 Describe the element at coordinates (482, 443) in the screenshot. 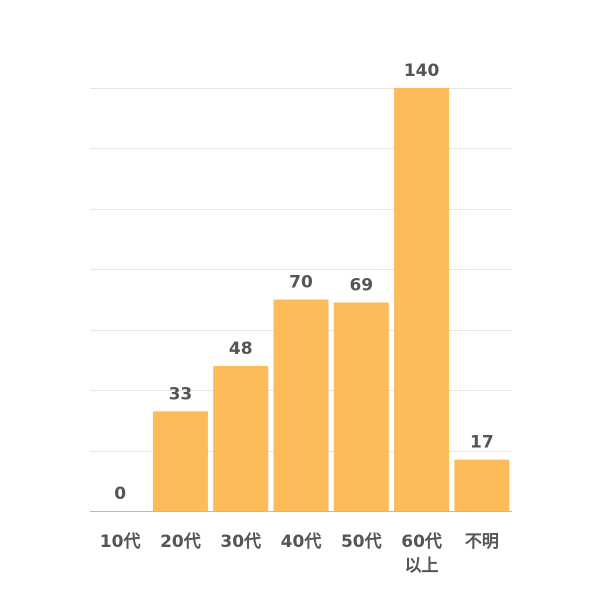

I see `value-label-7: 17` at that location.